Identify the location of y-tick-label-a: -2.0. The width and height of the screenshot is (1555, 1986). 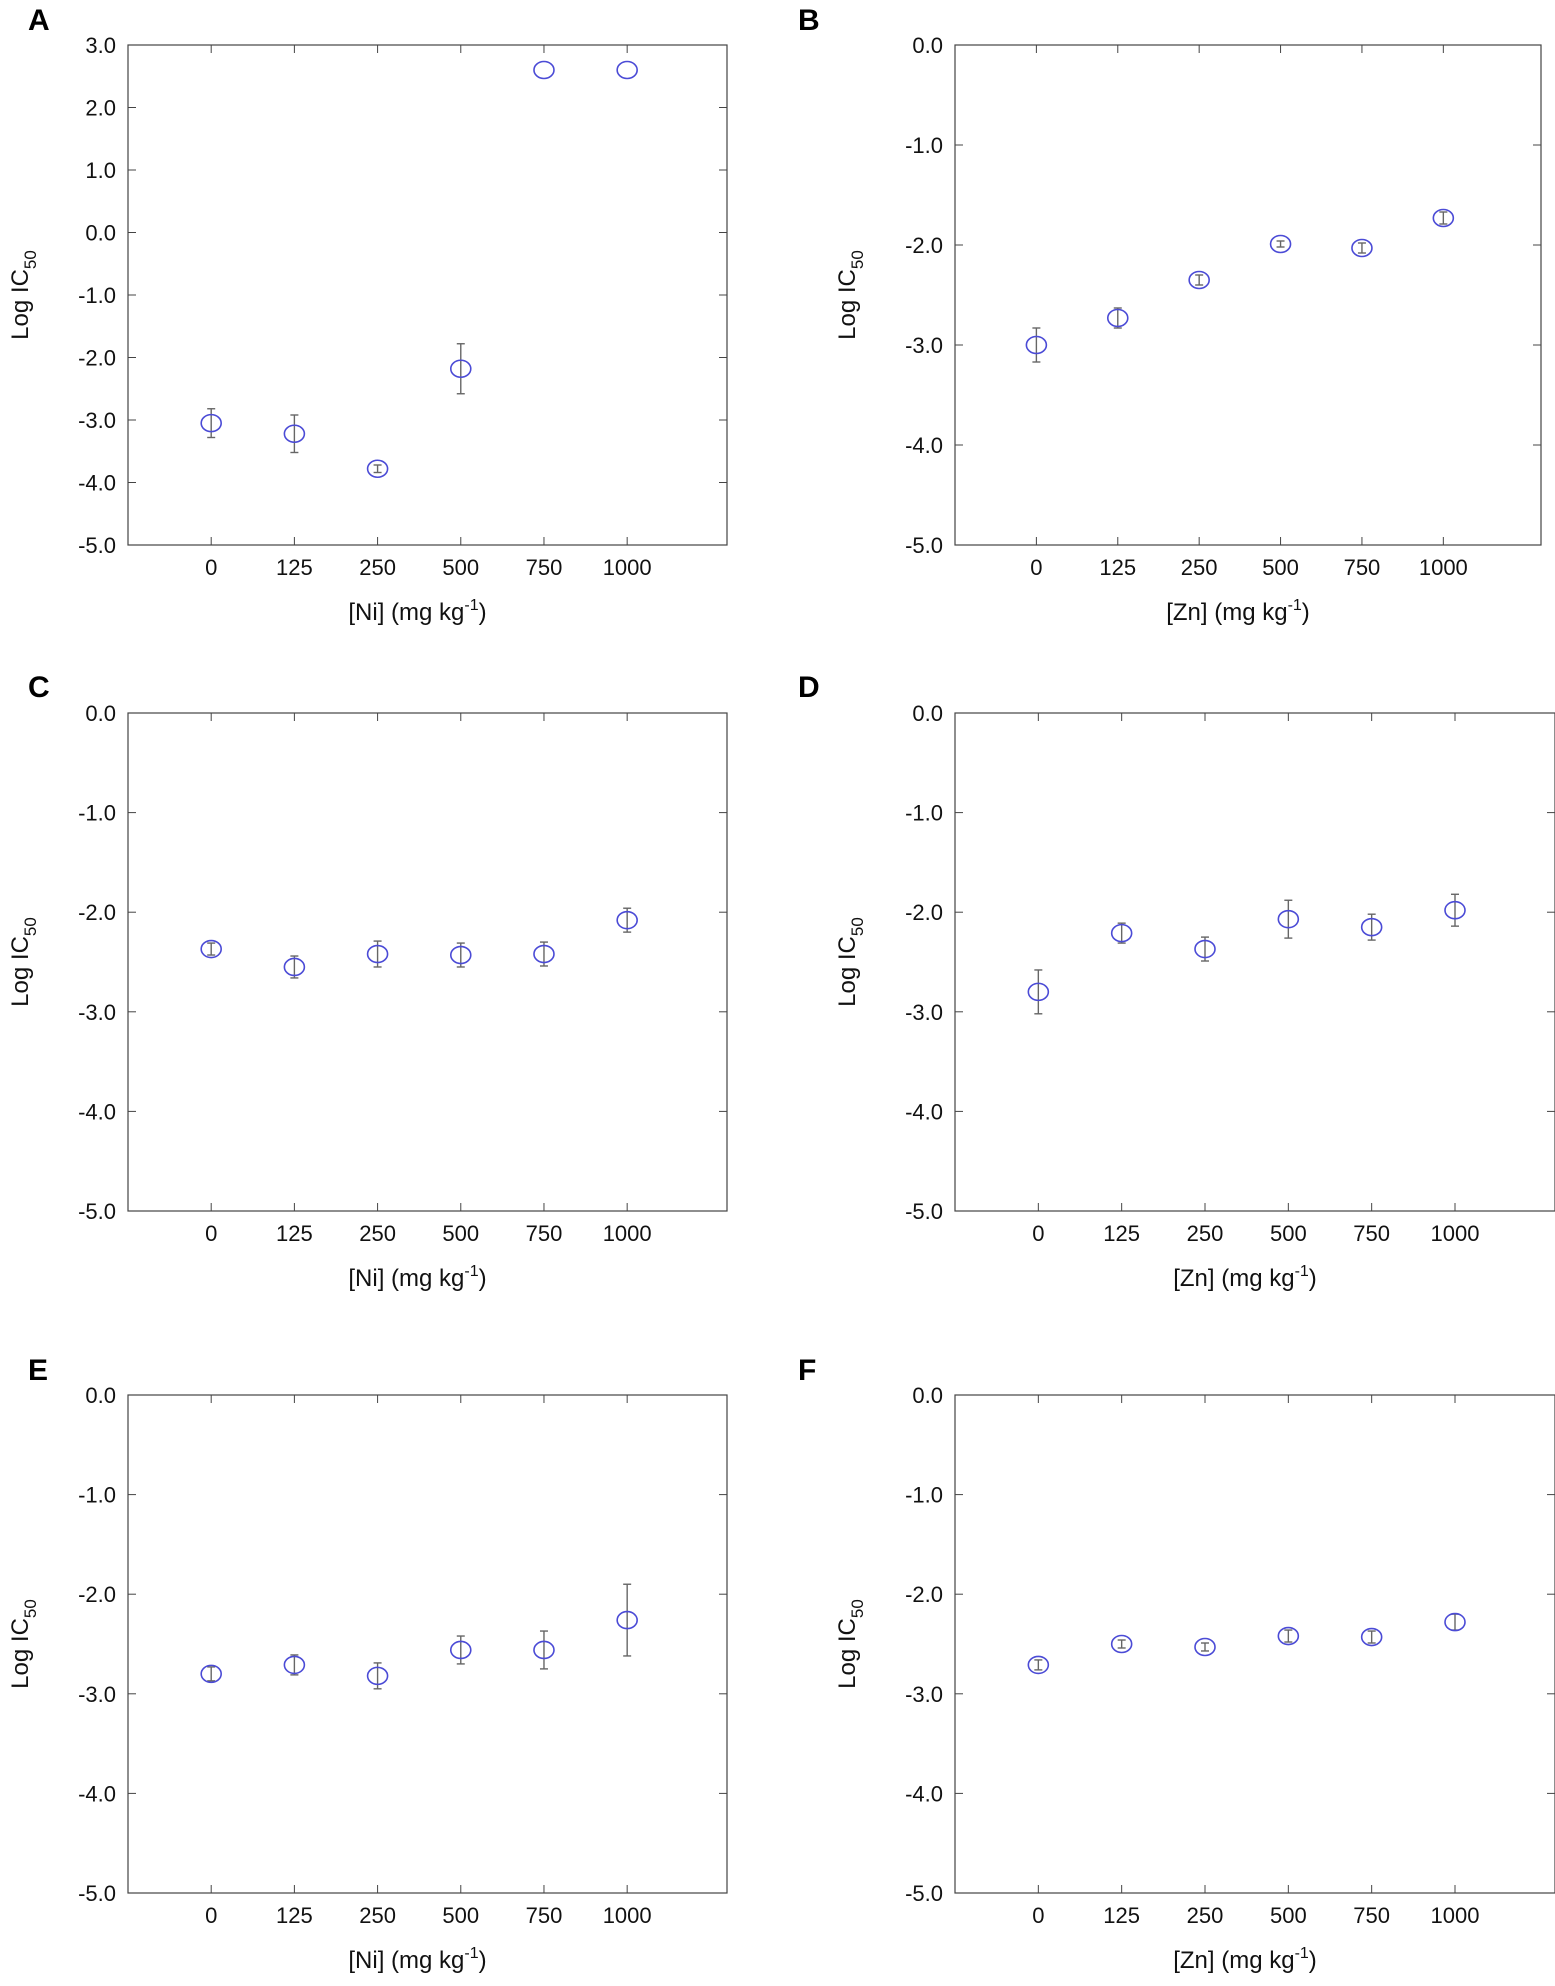
(97, 358).